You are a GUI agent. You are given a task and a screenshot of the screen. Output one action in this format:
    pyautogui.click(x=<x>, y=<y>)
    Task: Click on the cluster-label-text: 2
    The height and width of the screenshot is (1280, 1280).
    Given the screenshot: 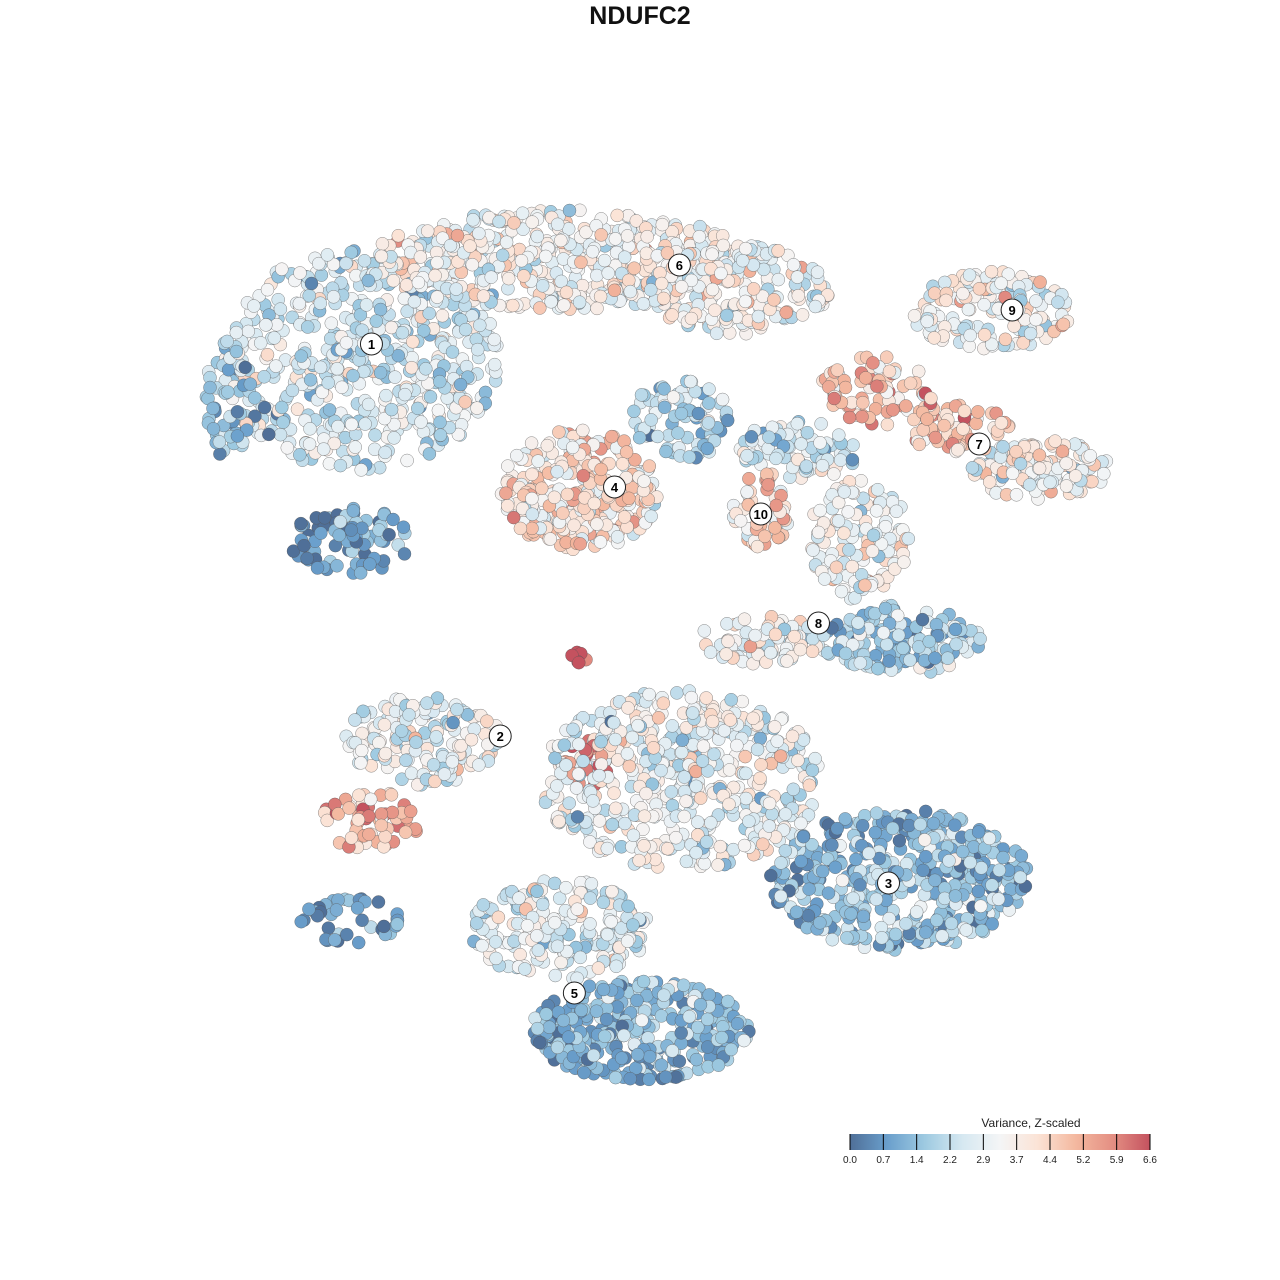 What is the action you would take?
    pyautogui.click(x=500, y=736)
    